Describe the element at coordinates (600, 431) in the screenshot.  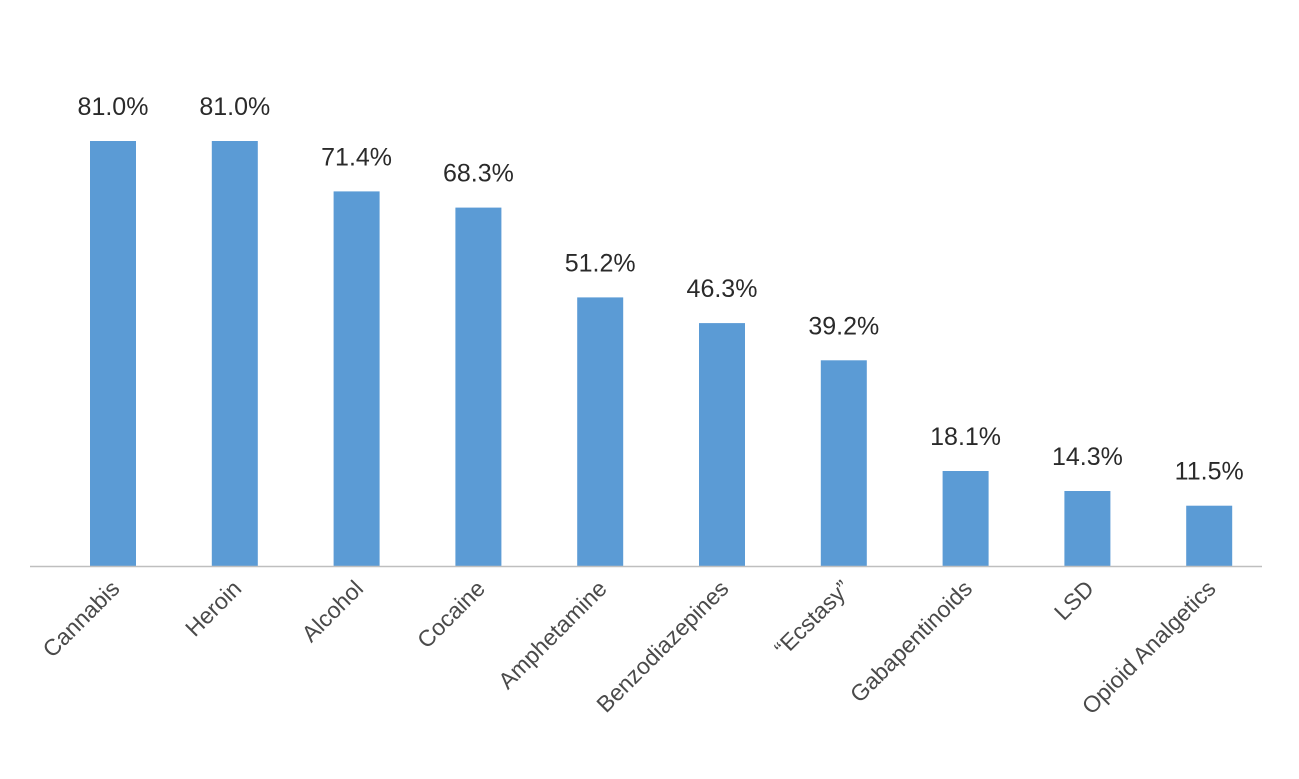
I see `bar-amphetamine` at that location.